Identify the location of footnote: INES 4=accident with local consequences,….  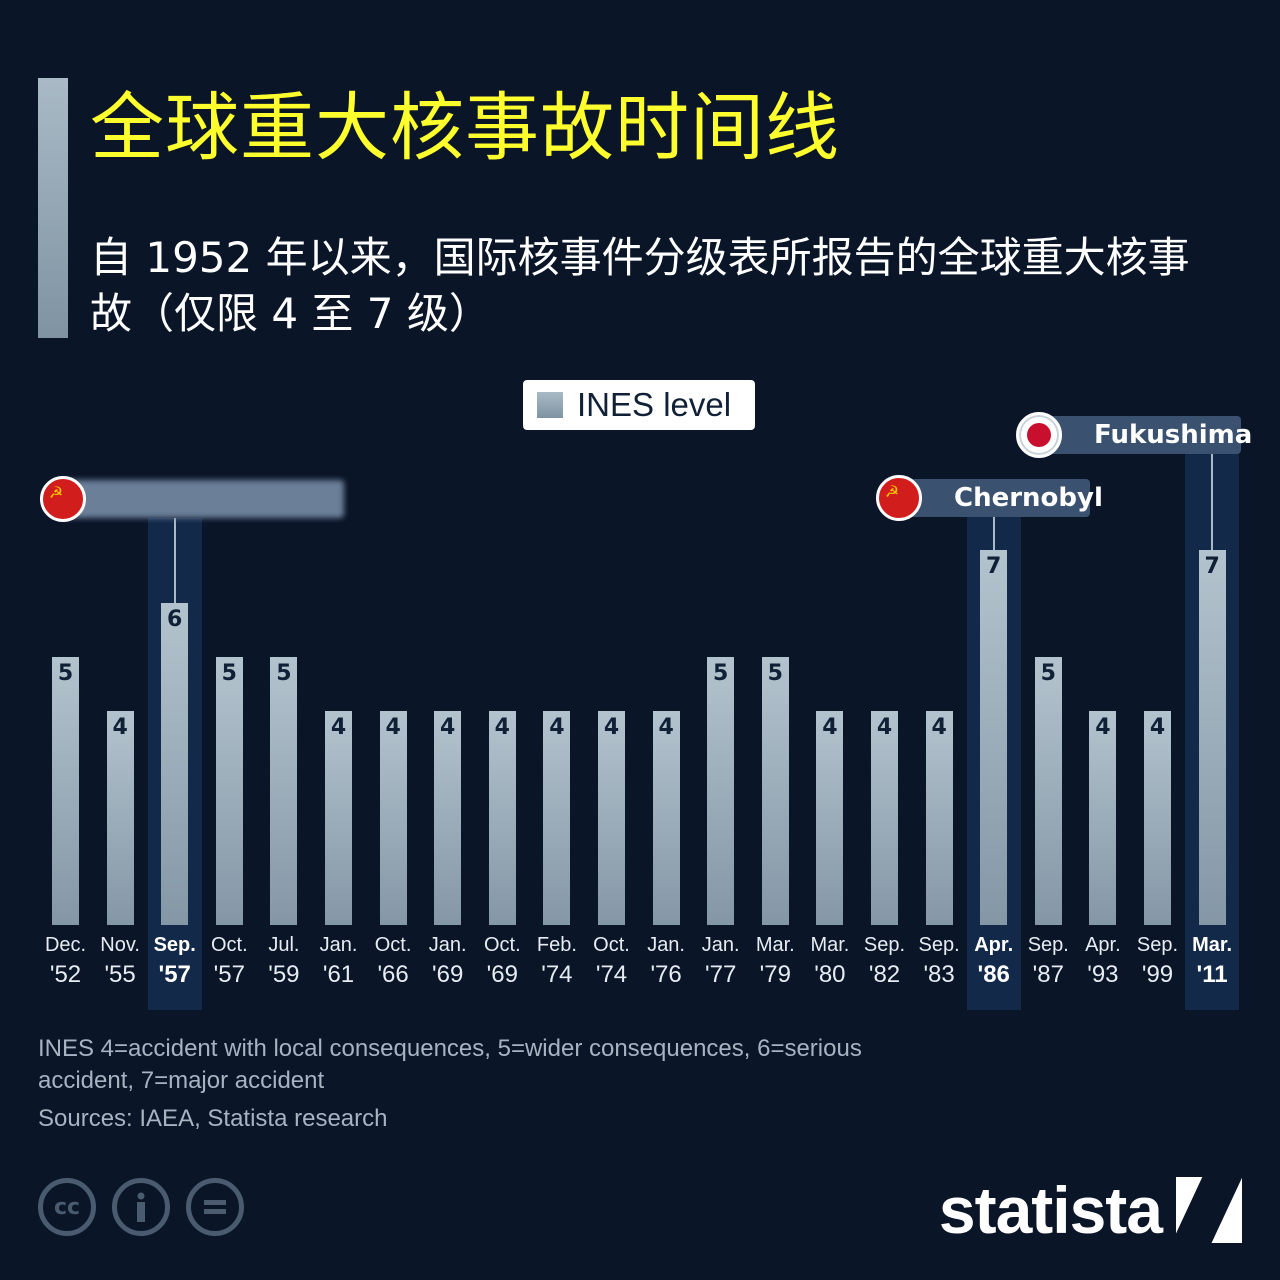
(450, 1064).